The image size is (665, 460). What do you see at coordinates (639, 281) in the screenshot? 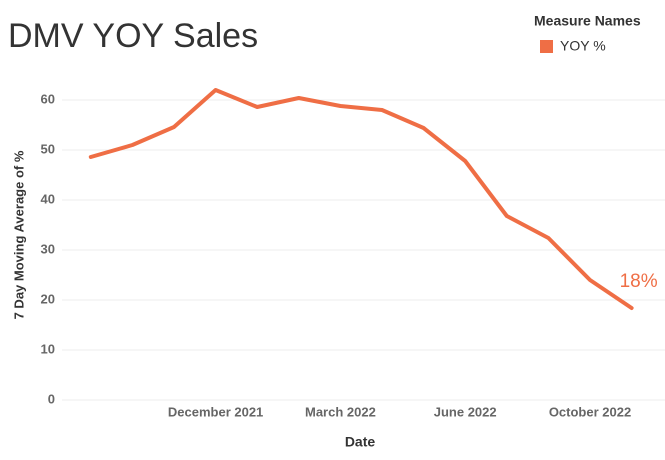
I see `data-label: 18%` at bounding box center [639, 281].